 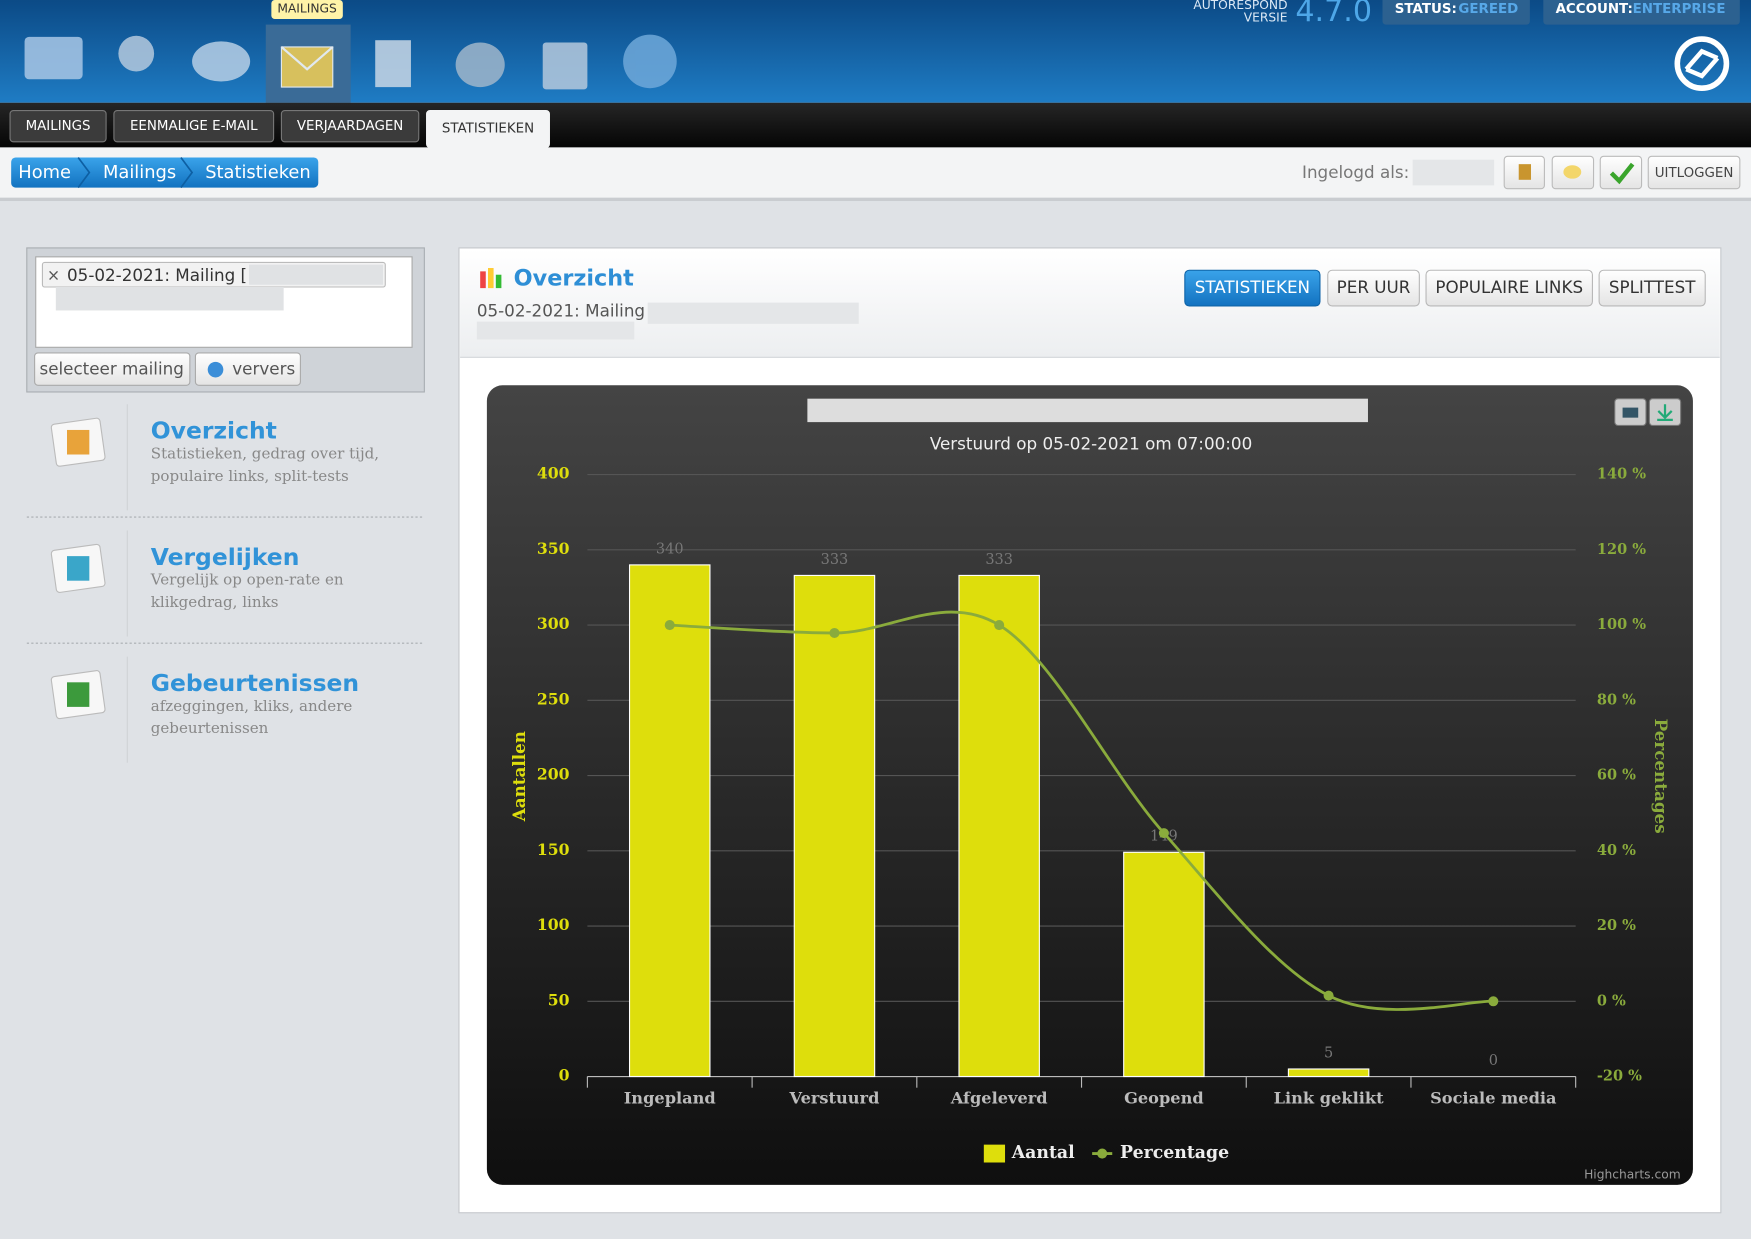 I want to click on remove-icon: ×, so click(x=53, y=274).